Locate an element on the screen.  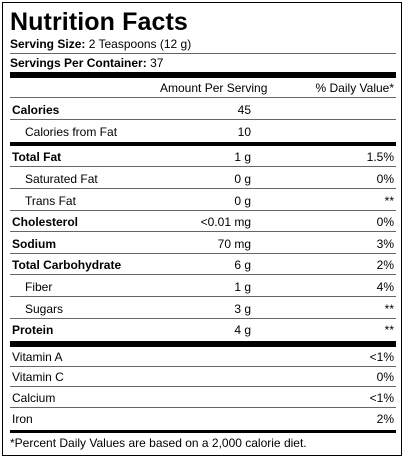
vitamin-name: Vitamin A is located at coordinates (37, 357).